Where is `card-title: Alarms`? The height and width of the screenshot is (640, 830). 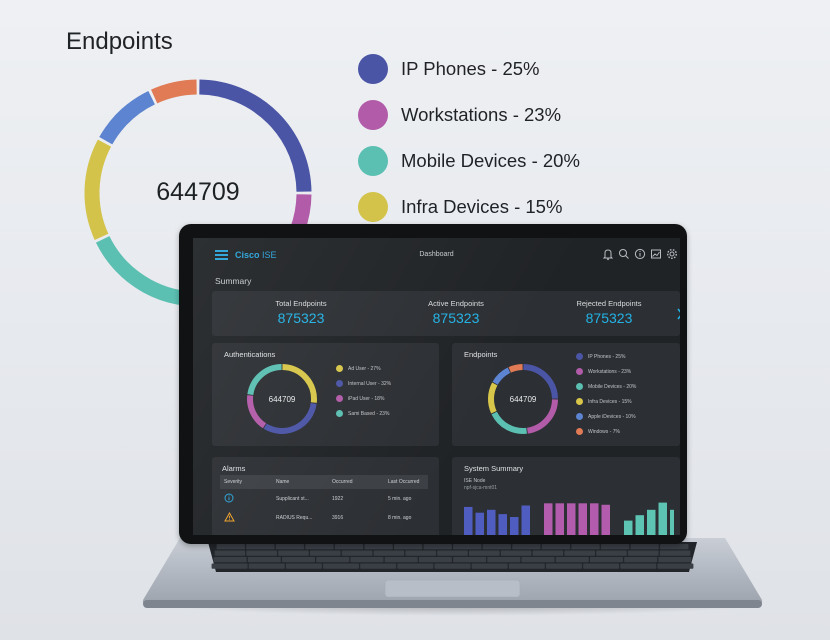 card-title: Alarms is located at coordinates (234, 468).